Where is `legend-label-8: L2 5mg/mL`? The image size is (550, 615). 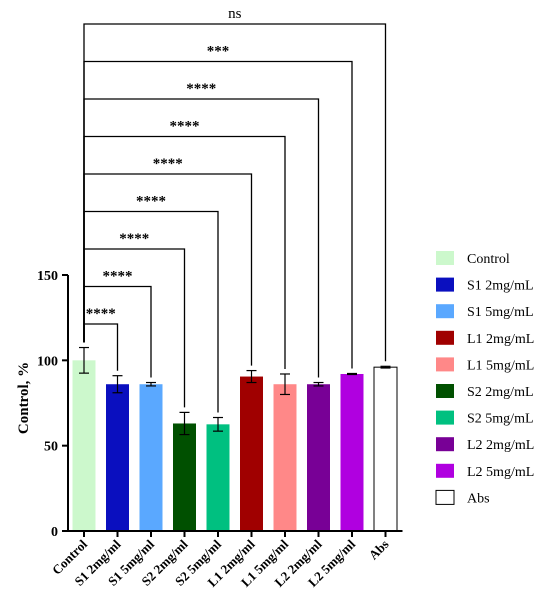 legend-label-8: L2 5mg/mL is located at coordinates (500, 472).